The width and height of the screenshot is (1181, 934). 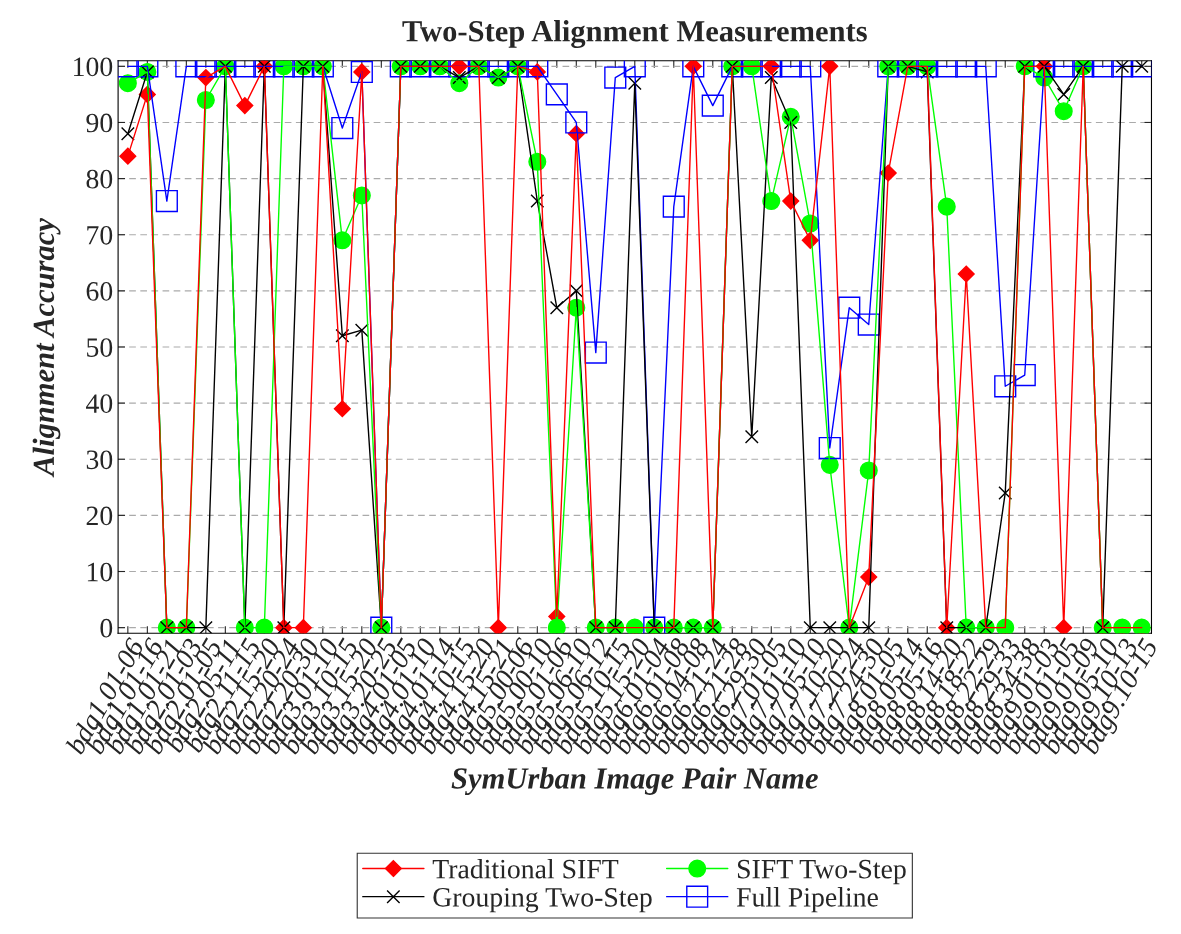 What do you see at coordinates (99, 123) in the screenshot?
I see `y-tick-label: 90` at bounding box center [99, 123].